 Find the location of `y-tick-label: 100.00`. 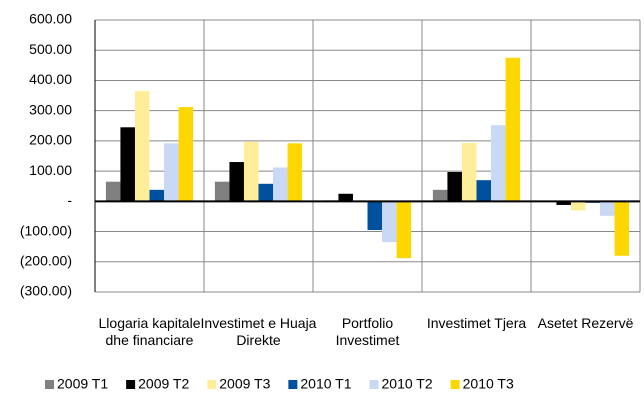

y-tick-label: 100.00 is located at coordinates (50, 170).